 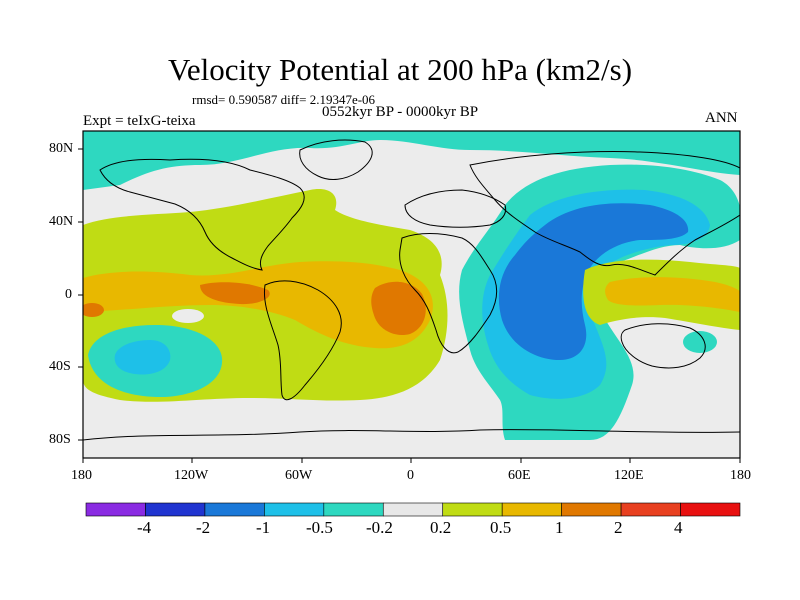 I want to click on colorbar-label-neg2: -2, so click(x=203, y=527).